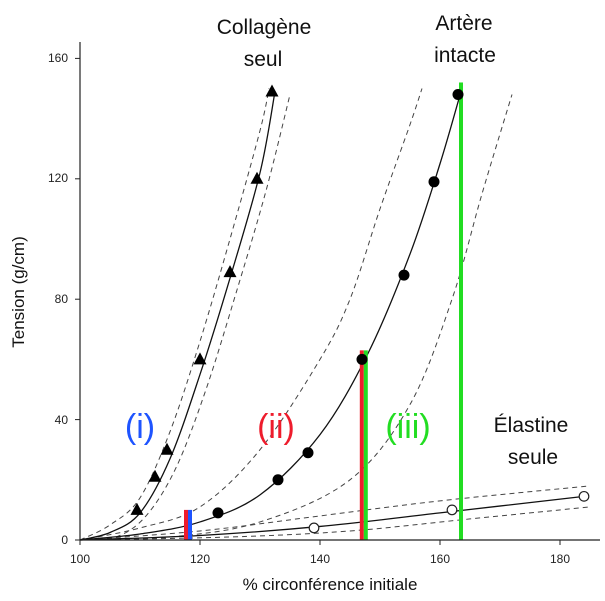  I want to click on series-curve-line, so click(332, 518).